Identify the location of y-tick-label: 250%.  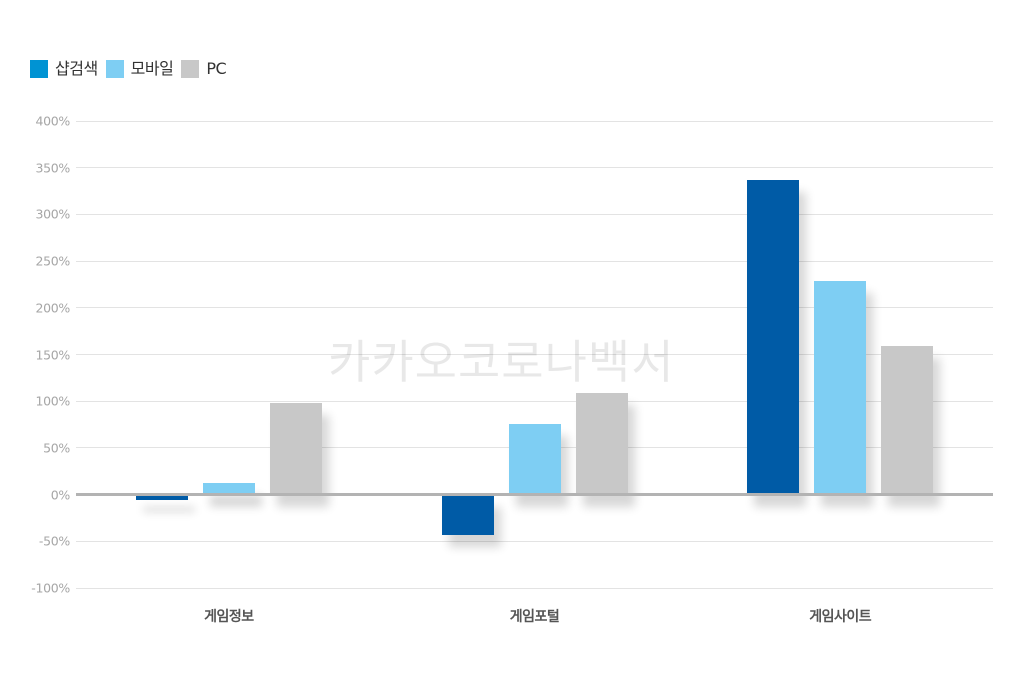
(52, 261).